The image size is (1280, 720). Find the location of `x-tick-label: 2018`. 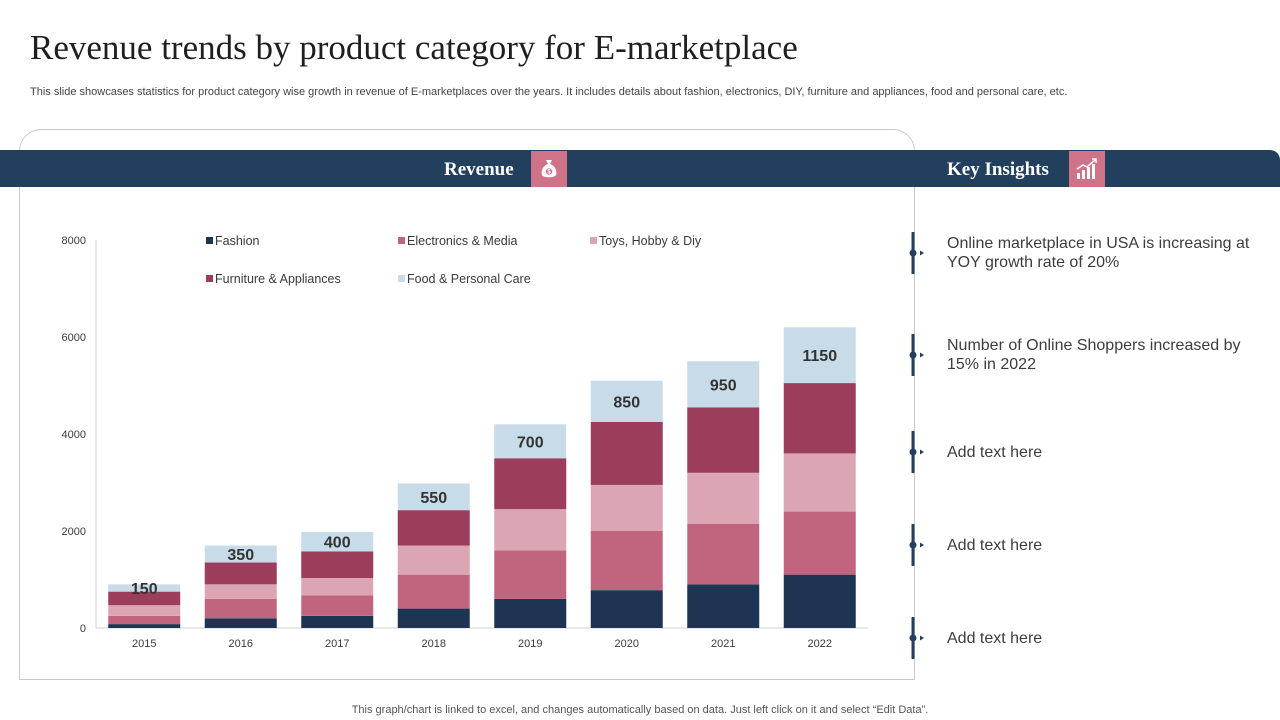

x-tick-label: 2018 is located at coordinates (434, 644).